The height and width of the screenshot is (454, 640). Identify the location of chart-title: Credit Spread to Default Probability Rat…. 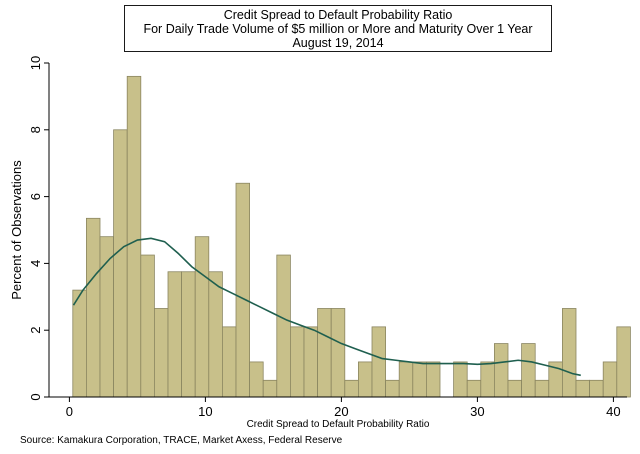
(338, 15).